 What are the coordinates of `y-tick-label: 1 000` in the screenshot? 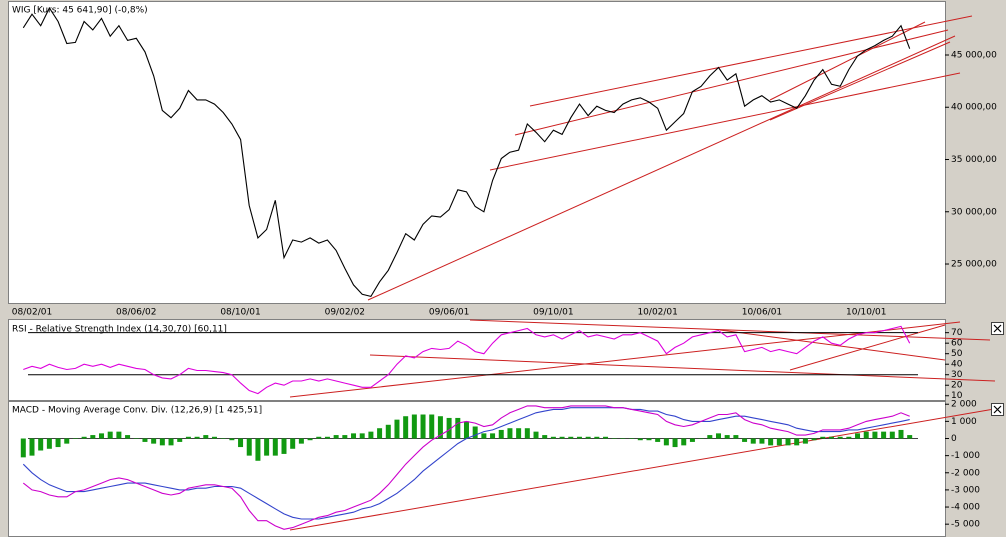 It's located at (964, 422).